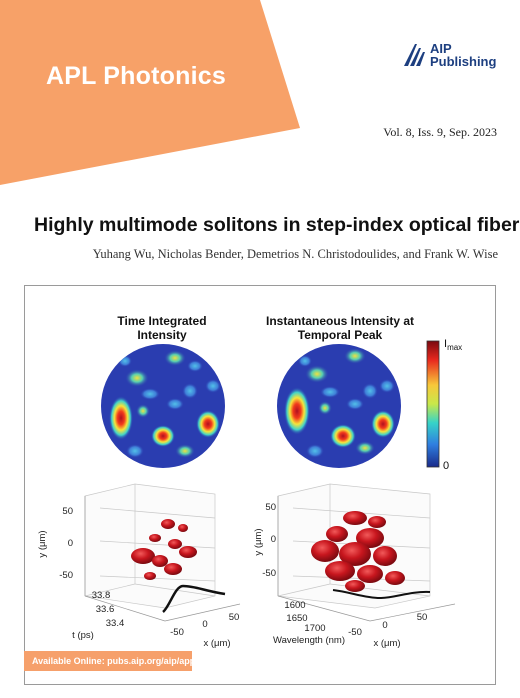 This screenshot has width=520, height=698. I want to click on right-intensity-disc, so click(339, 406).